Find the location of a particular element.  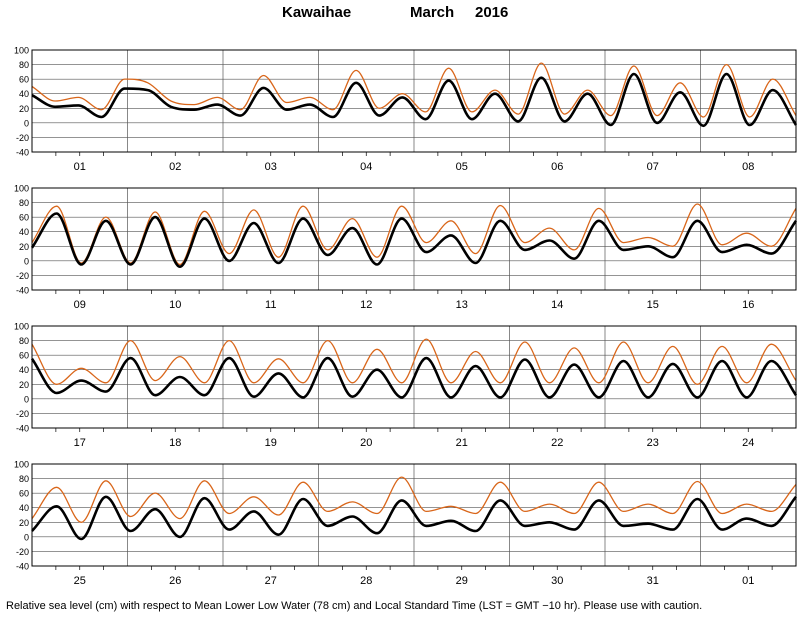

day-label: 14 is located at coordinates (557, 305).